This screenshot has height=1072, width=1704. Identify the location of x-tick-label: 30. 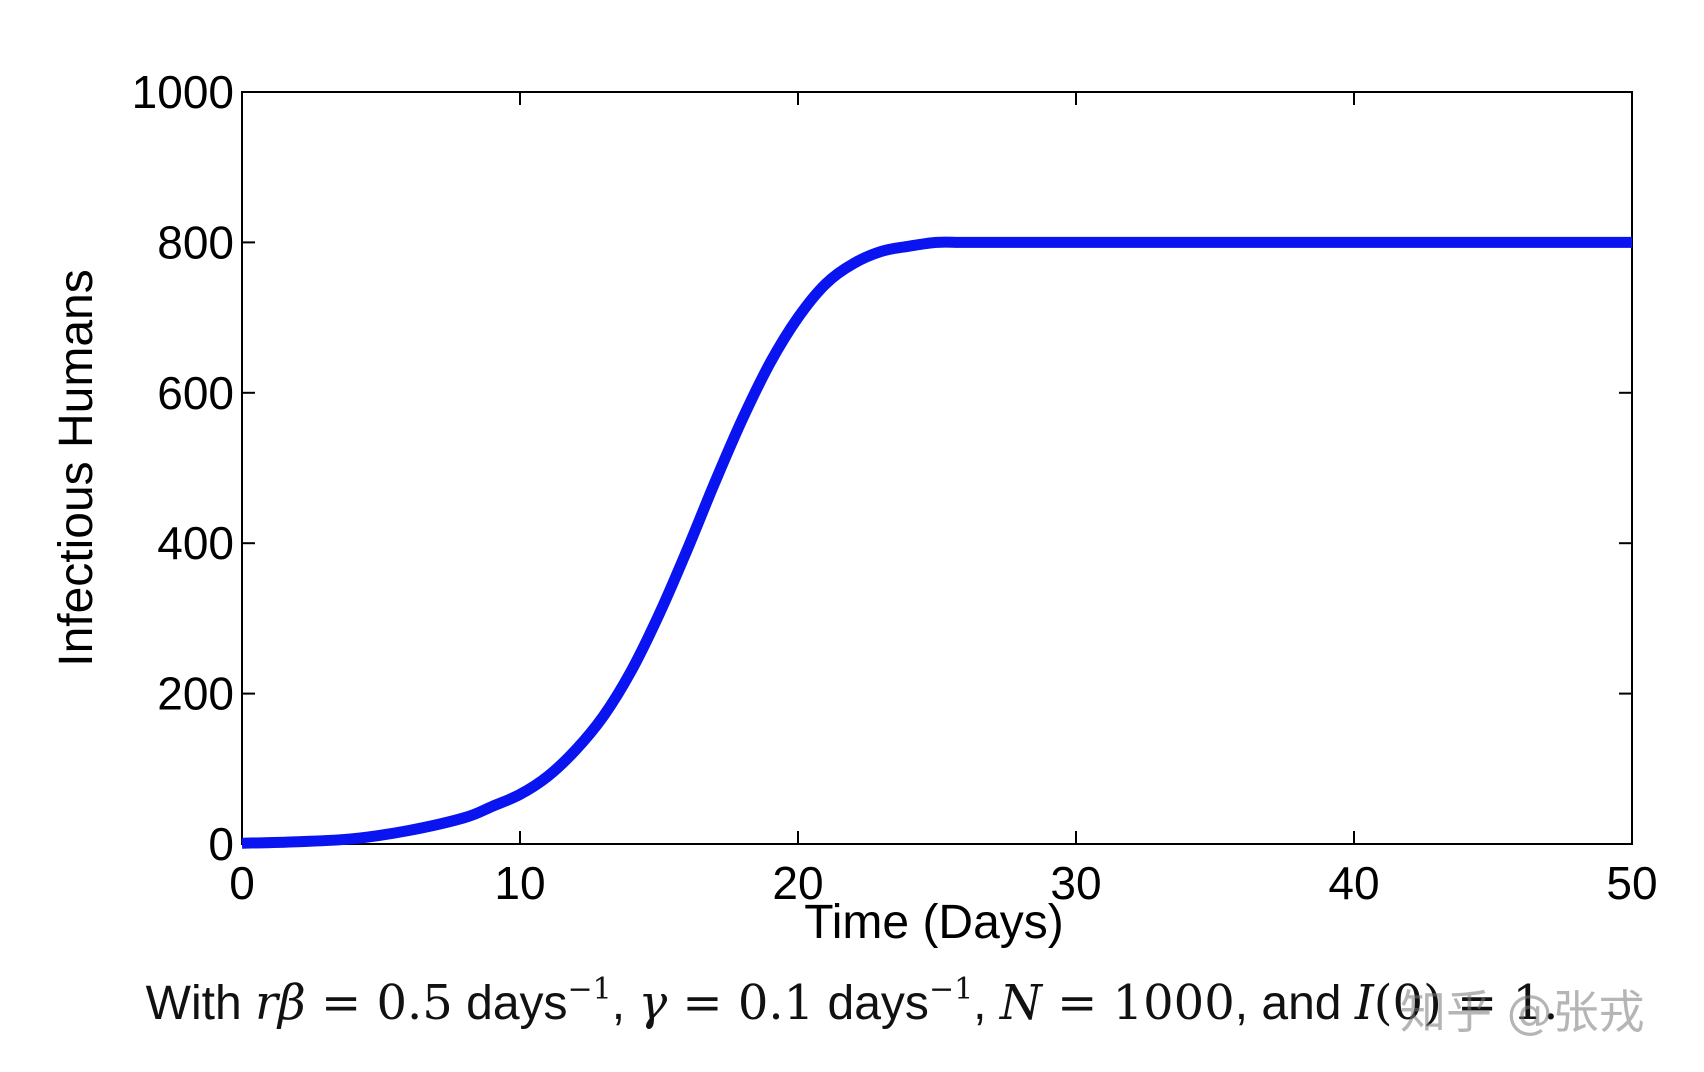
(1075, 883).